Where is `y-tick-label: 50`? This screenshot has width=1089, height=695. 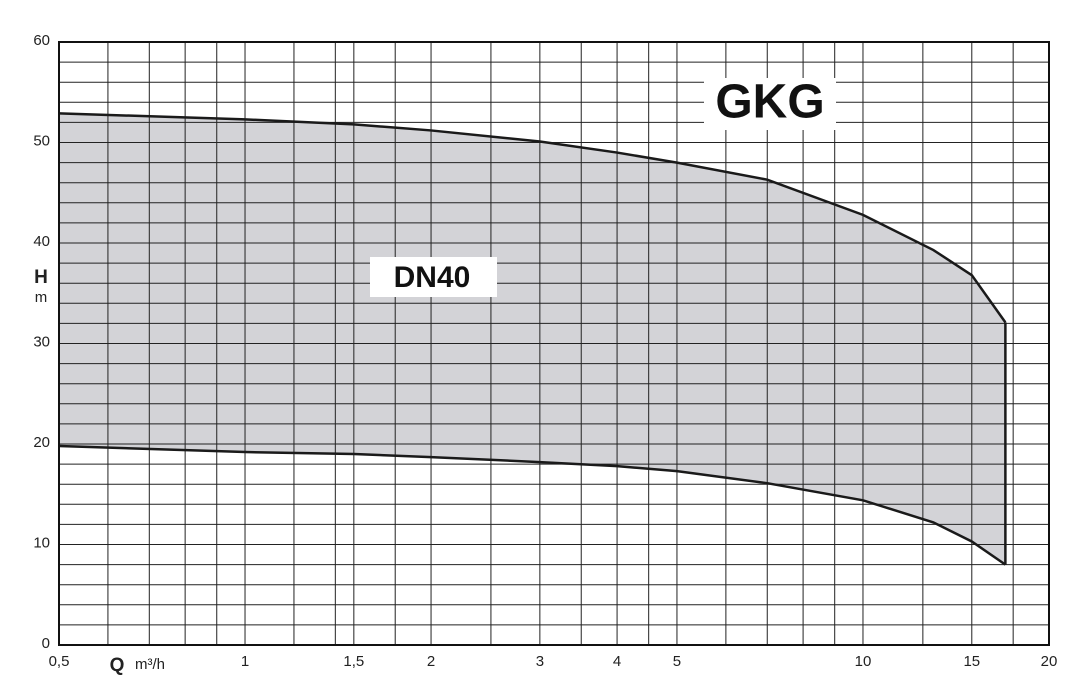
y-tick-label: 50 is located at coordinates (41, 140).